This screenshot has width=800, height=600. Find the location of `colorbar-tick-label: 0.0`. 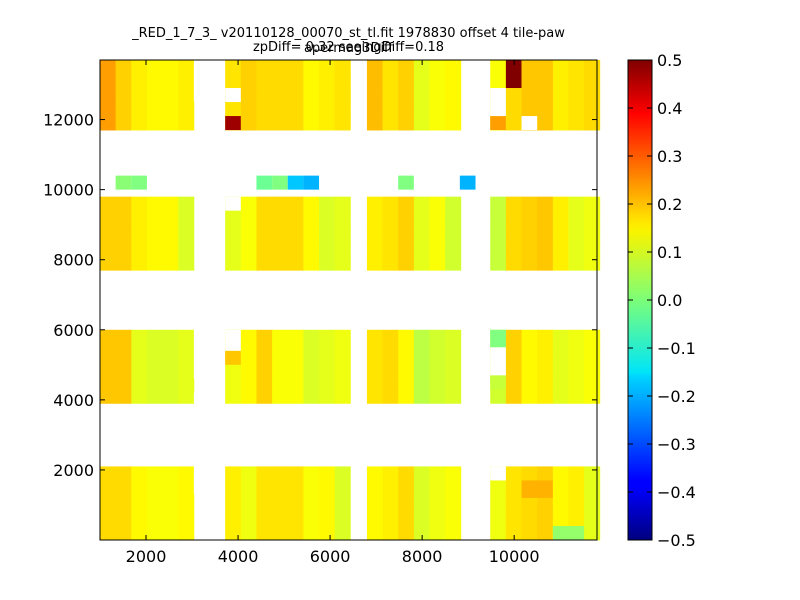

colorbar-tick-label: 0.0 is located at coordinates (669, 300).